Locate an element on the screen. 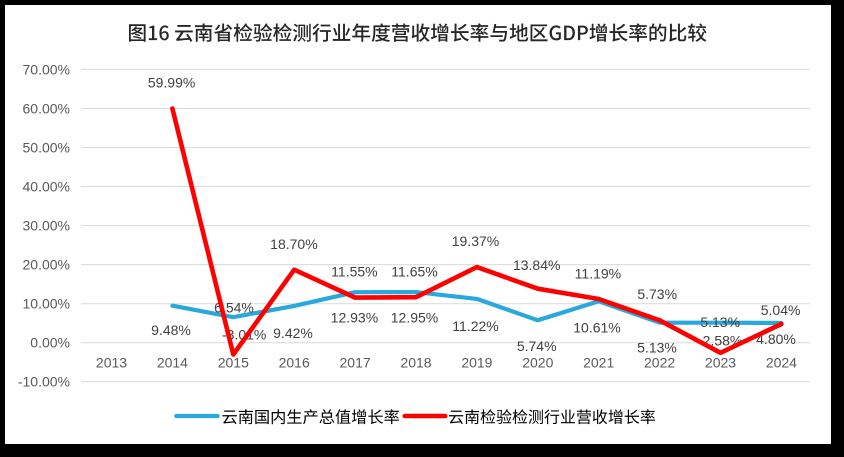 The width and height of the screenshot is (844, 457). svg-text: 0.00% is located at coordinates (50, 343).